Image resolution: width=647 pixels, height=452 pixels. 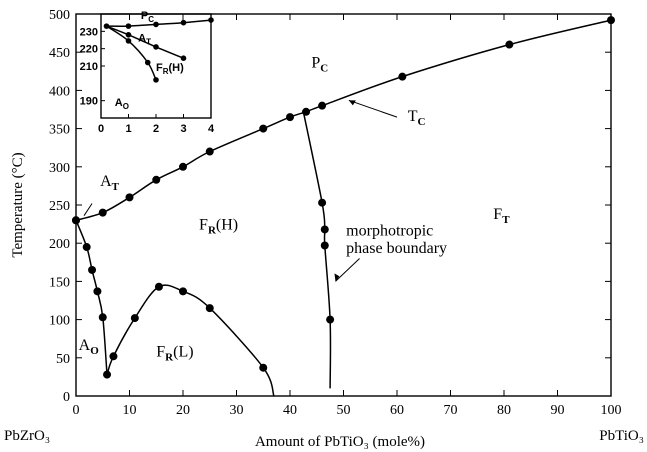 What do you see at coordinates (89, 102) in the screenshot?
I see `inset-y-tick-label: 190` at bounding box center [89, 102].